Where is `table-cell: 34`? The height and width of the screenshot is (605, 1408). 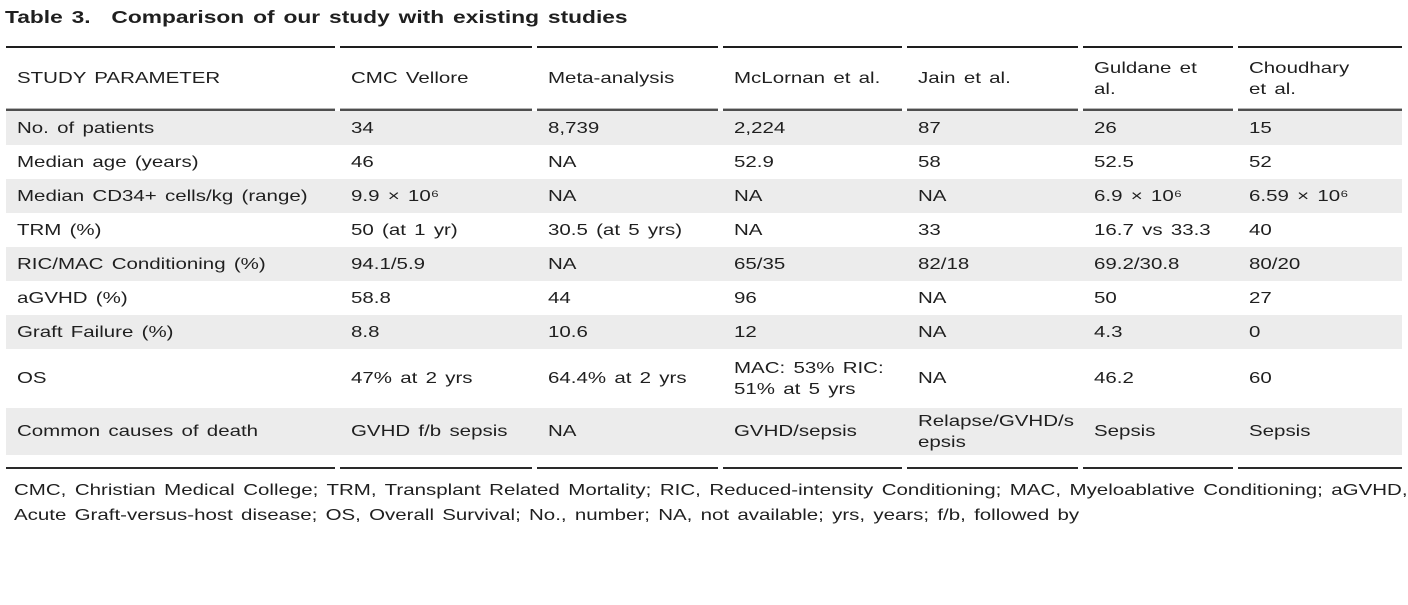
table-cell: 34 is located at coordinates (439, 128).